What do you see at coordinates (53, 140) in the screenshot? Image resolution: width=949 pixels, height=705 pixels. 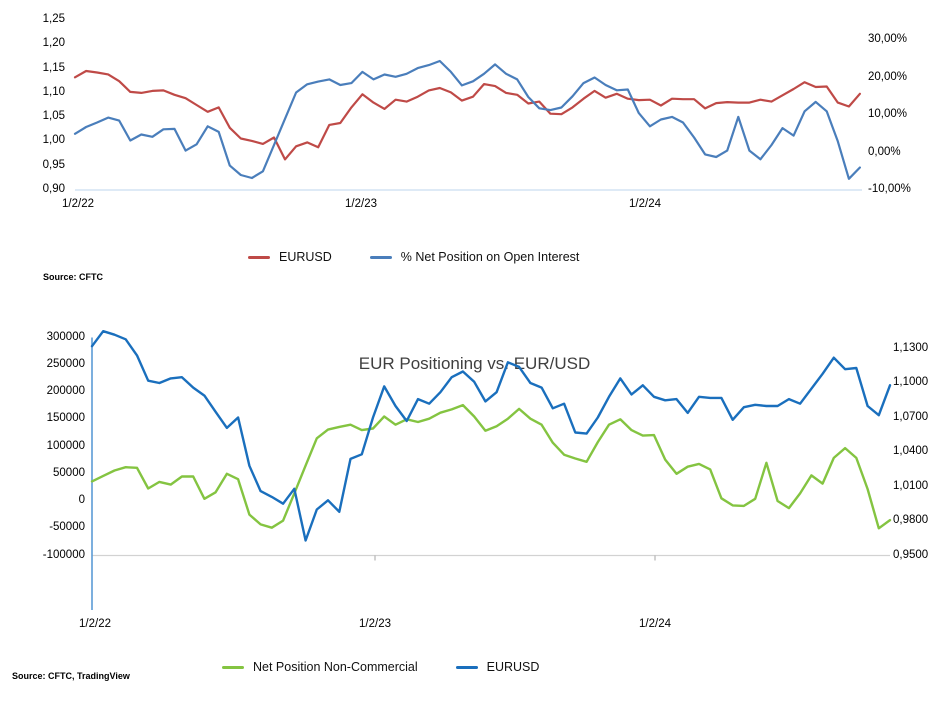 I see `y-left-tick-label: 1,00` at bounding box center [53, 140].